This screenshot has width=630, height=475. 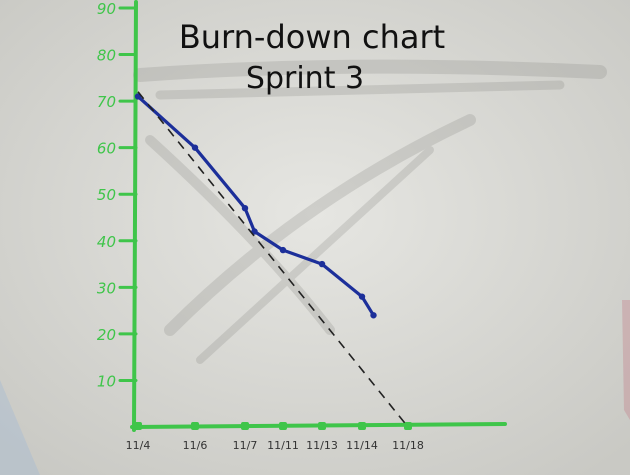 I want to click on y-axis-line, so click(x=135, y=216).